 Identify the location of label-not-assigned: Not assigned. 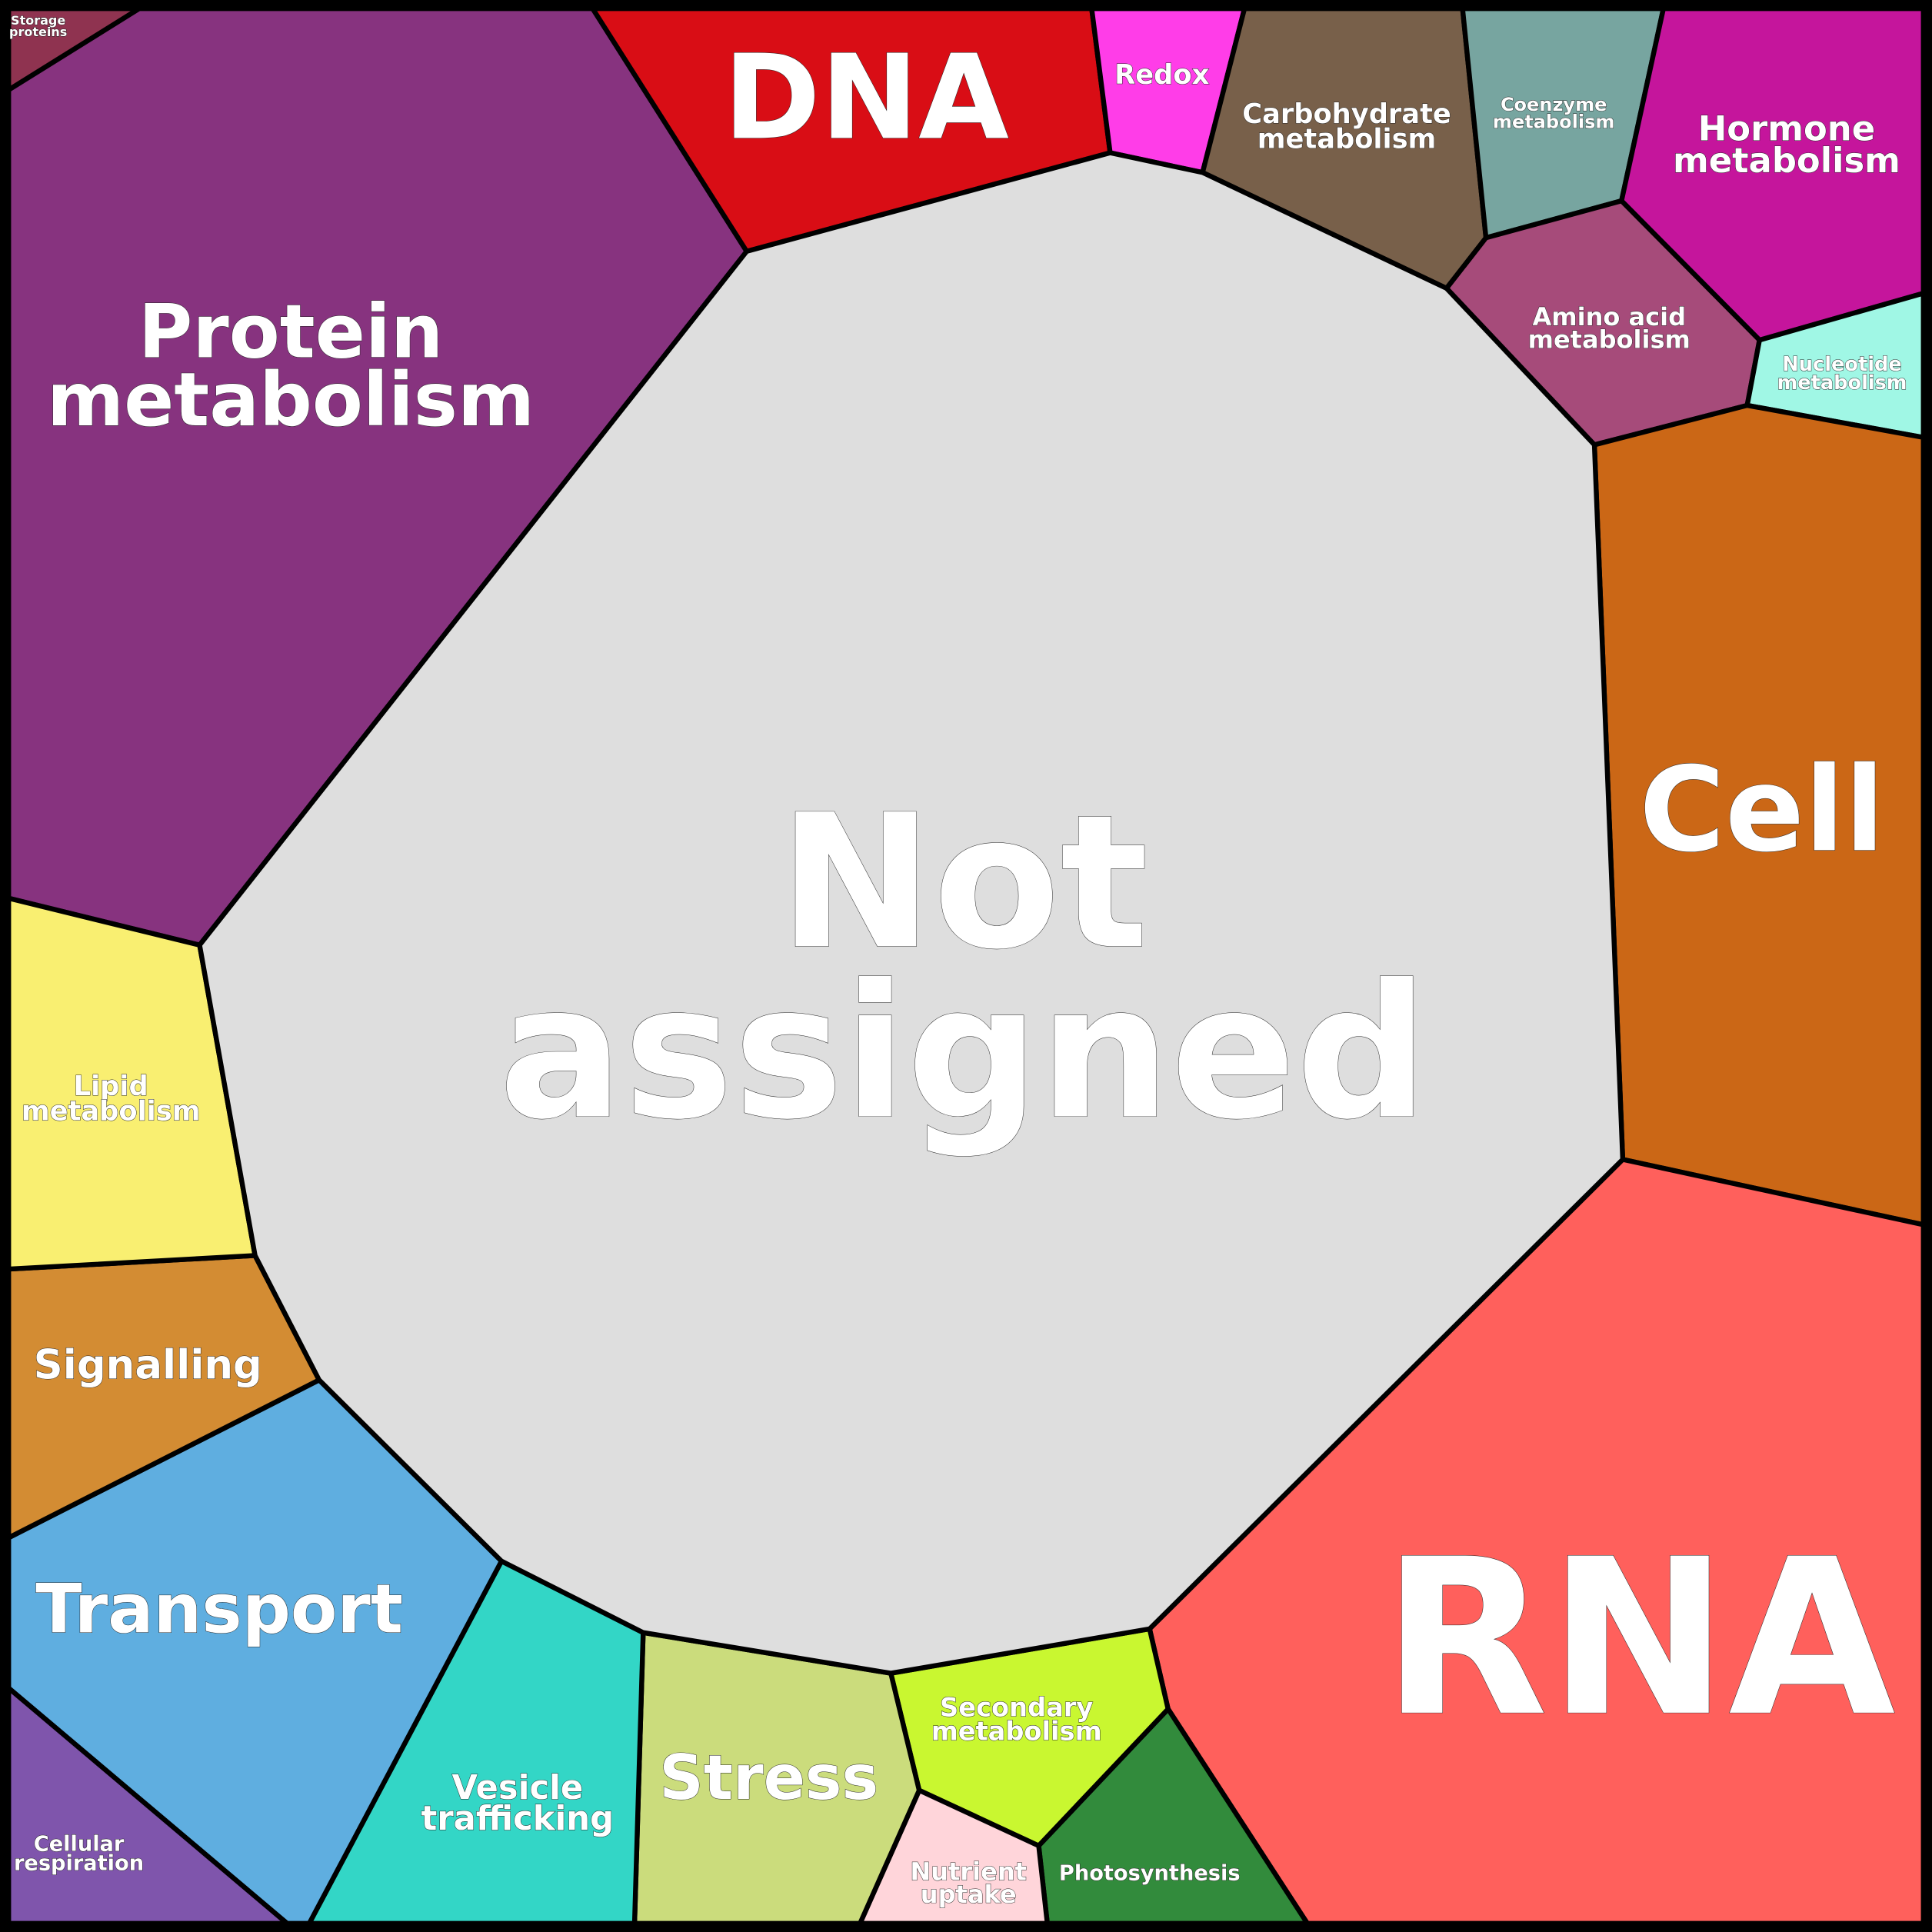
(963, 967).